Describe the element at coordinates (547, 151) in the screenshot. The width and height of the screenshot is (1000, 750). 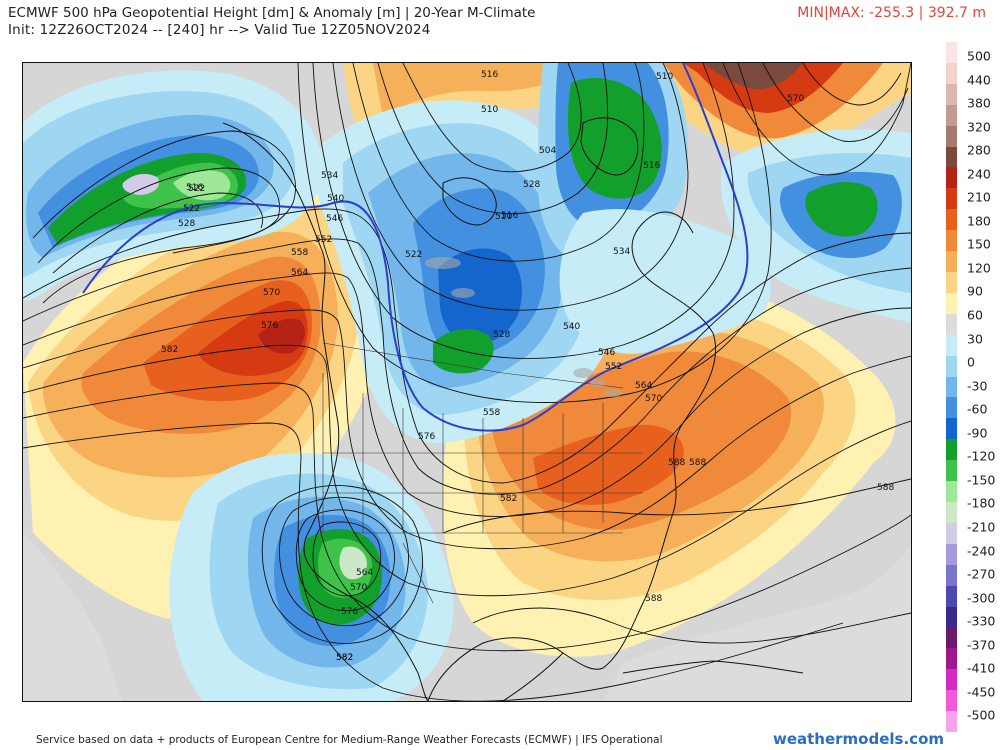
I see `svg-text: 504` at that location.